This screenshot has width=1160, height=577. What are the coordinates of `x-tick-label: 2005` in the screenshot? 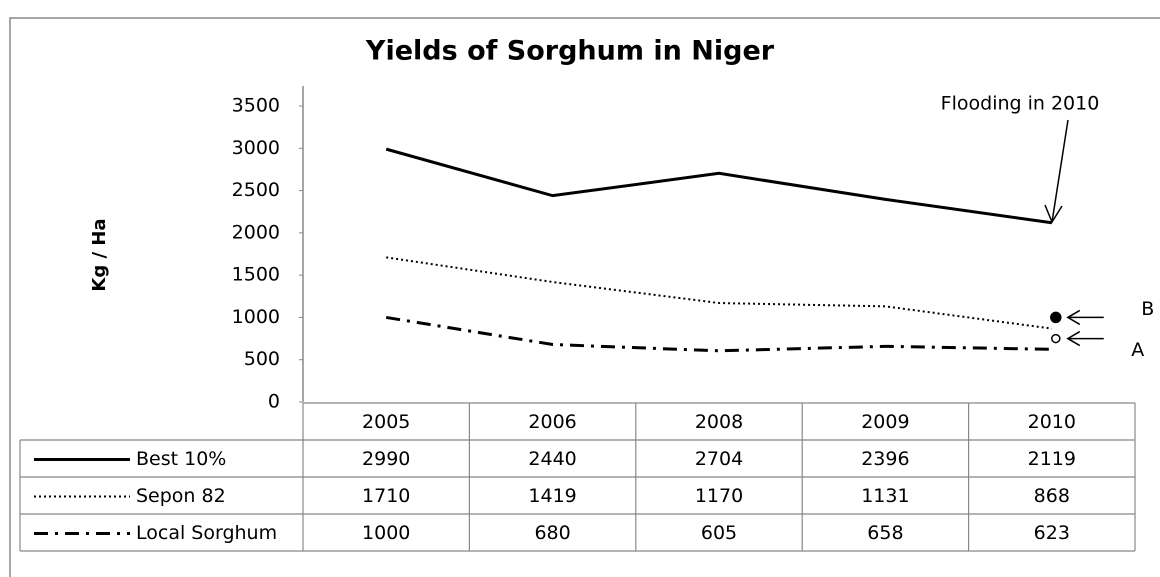 It's located at (386, 422).